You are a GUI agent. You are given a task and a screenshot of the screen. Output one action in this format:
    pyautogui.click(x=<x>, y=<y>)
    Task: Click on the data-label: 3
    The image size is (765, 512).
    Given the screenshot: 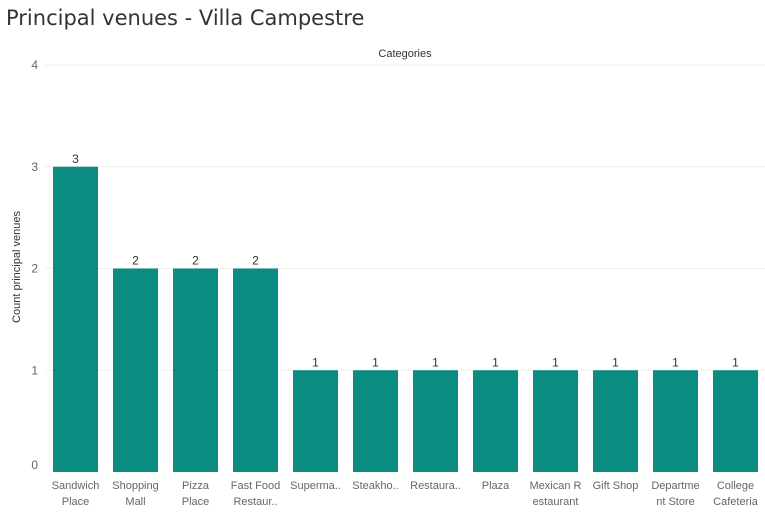 What is the action you would take?
    pyautogui.click(x=75, y=159)
    